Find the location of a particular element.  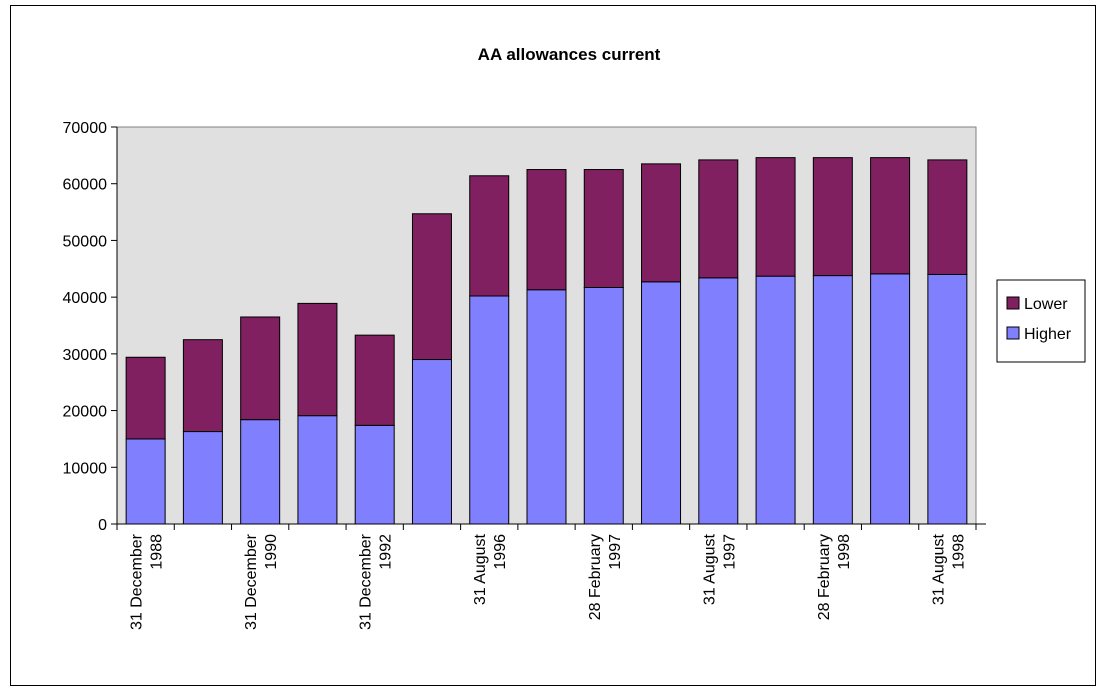

x-tick-label: 31 December 1988 is located at coordinates (147, 581).